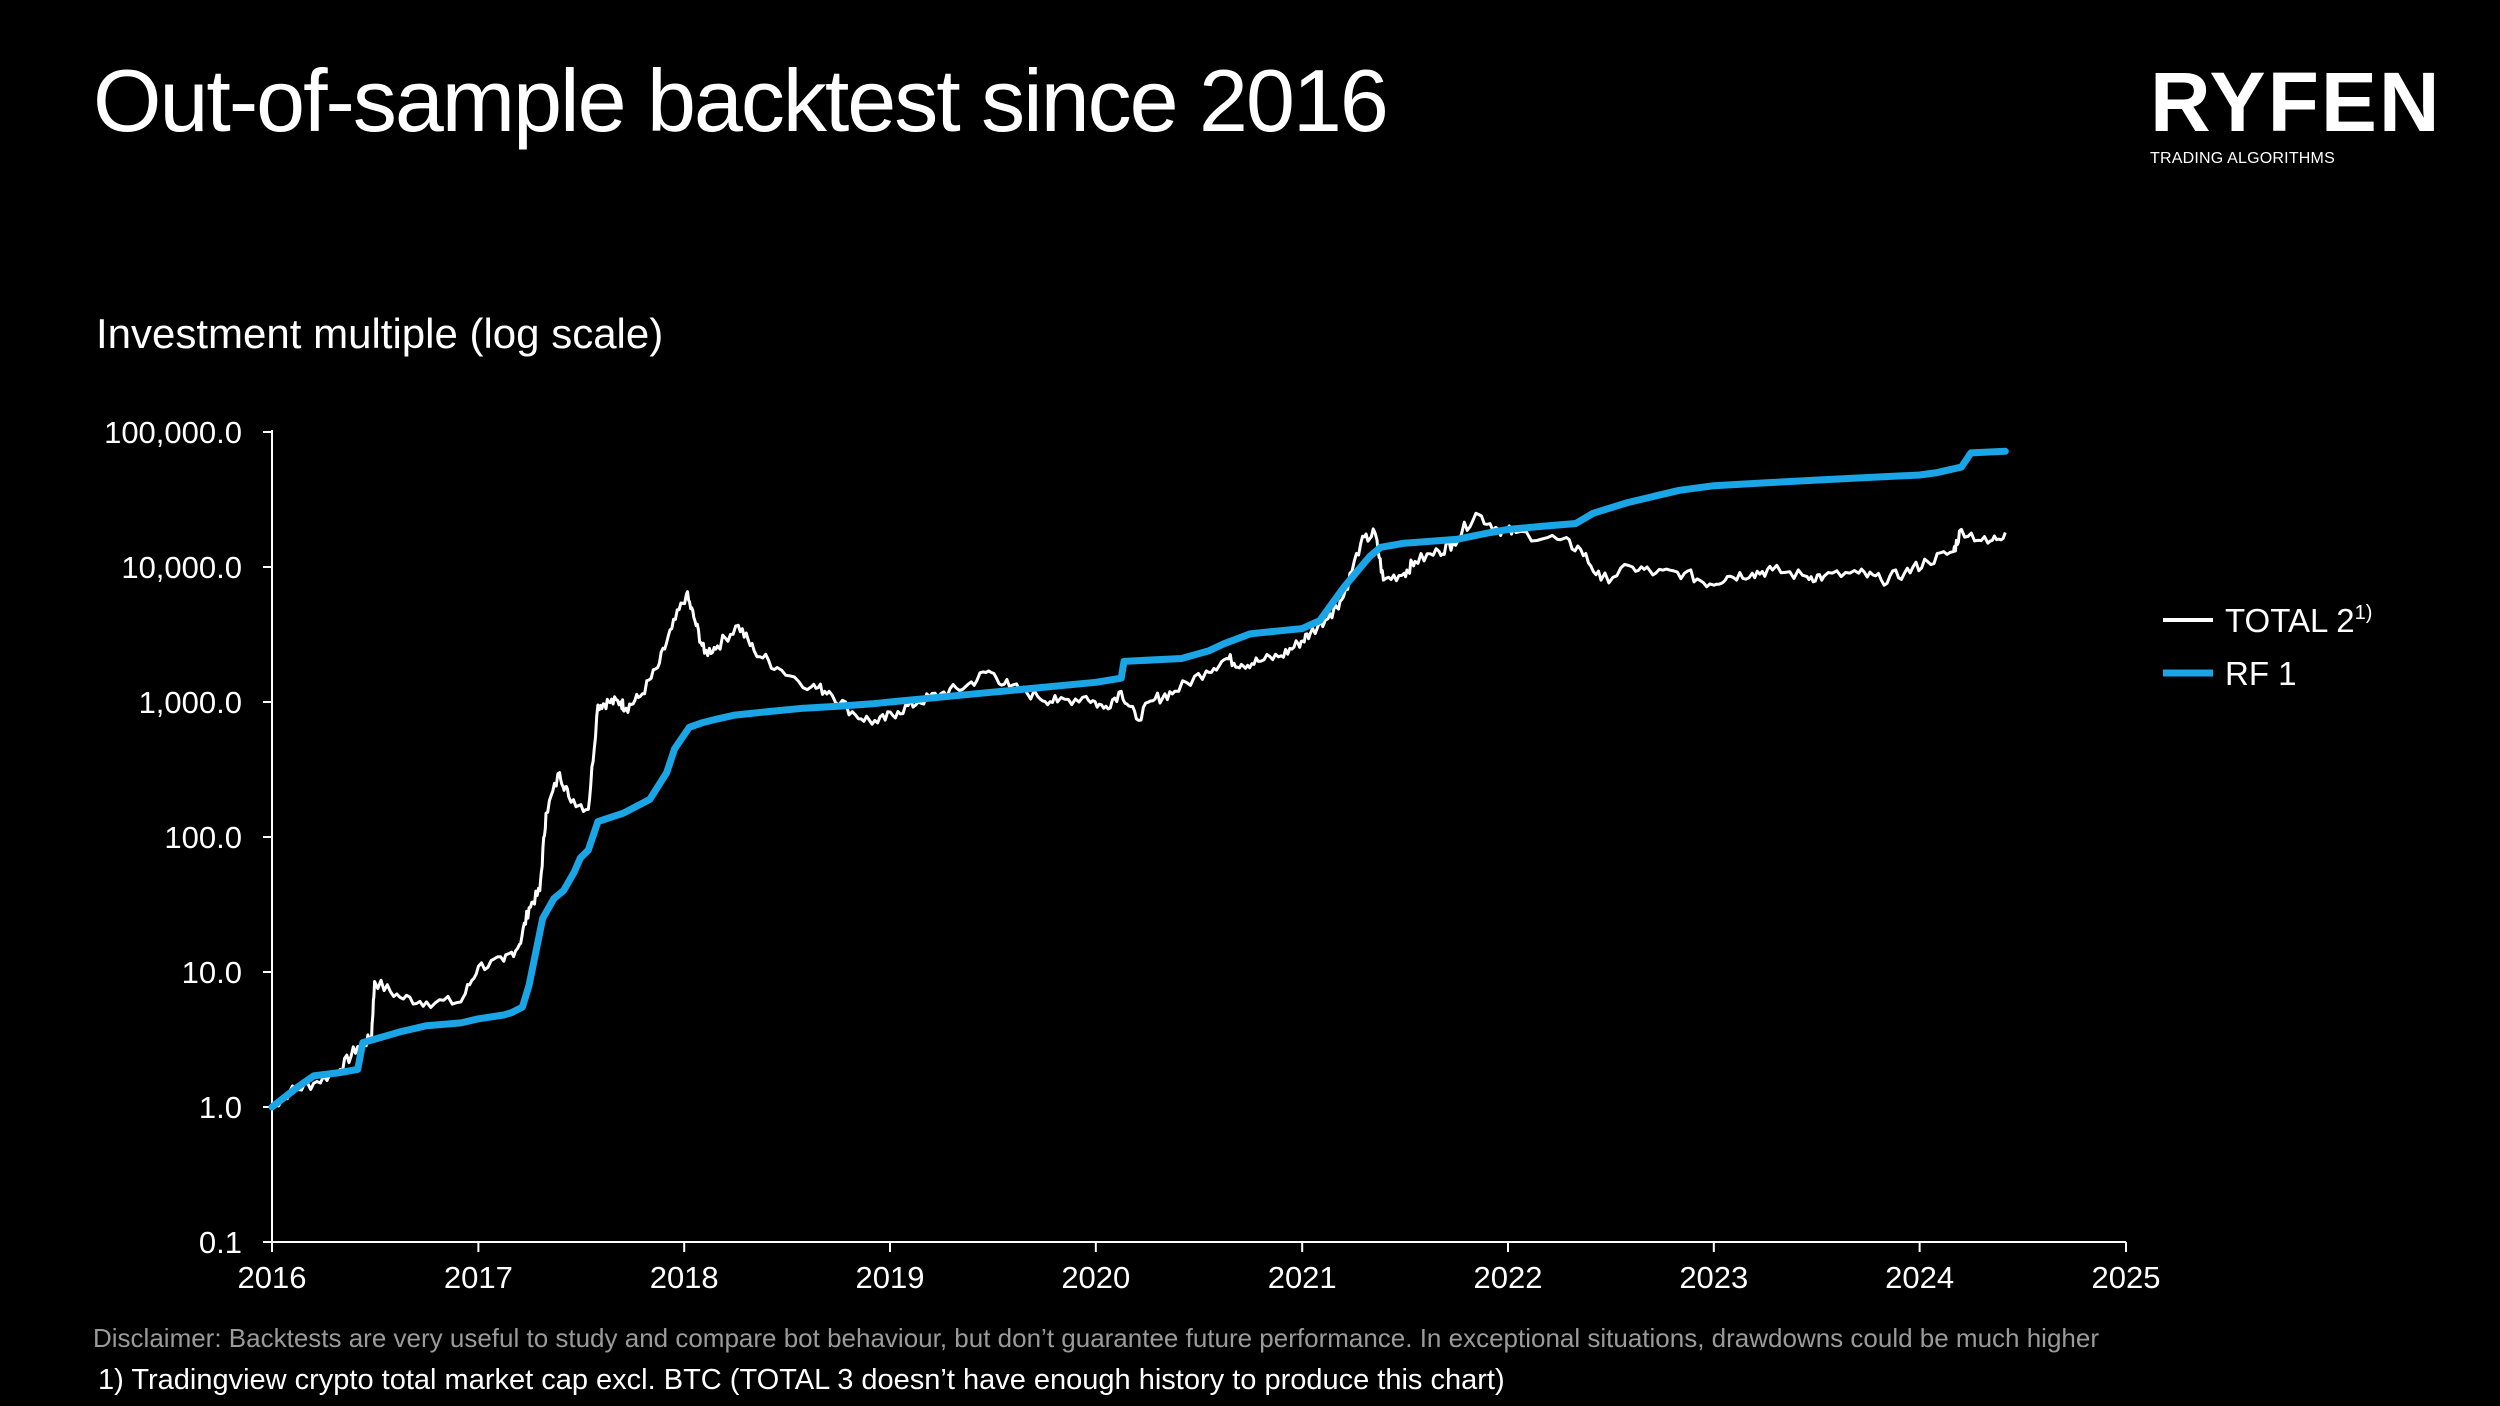 The image size is (2500, 1406). I want to click on x-tick-label: 2017, so click(478, 1277).